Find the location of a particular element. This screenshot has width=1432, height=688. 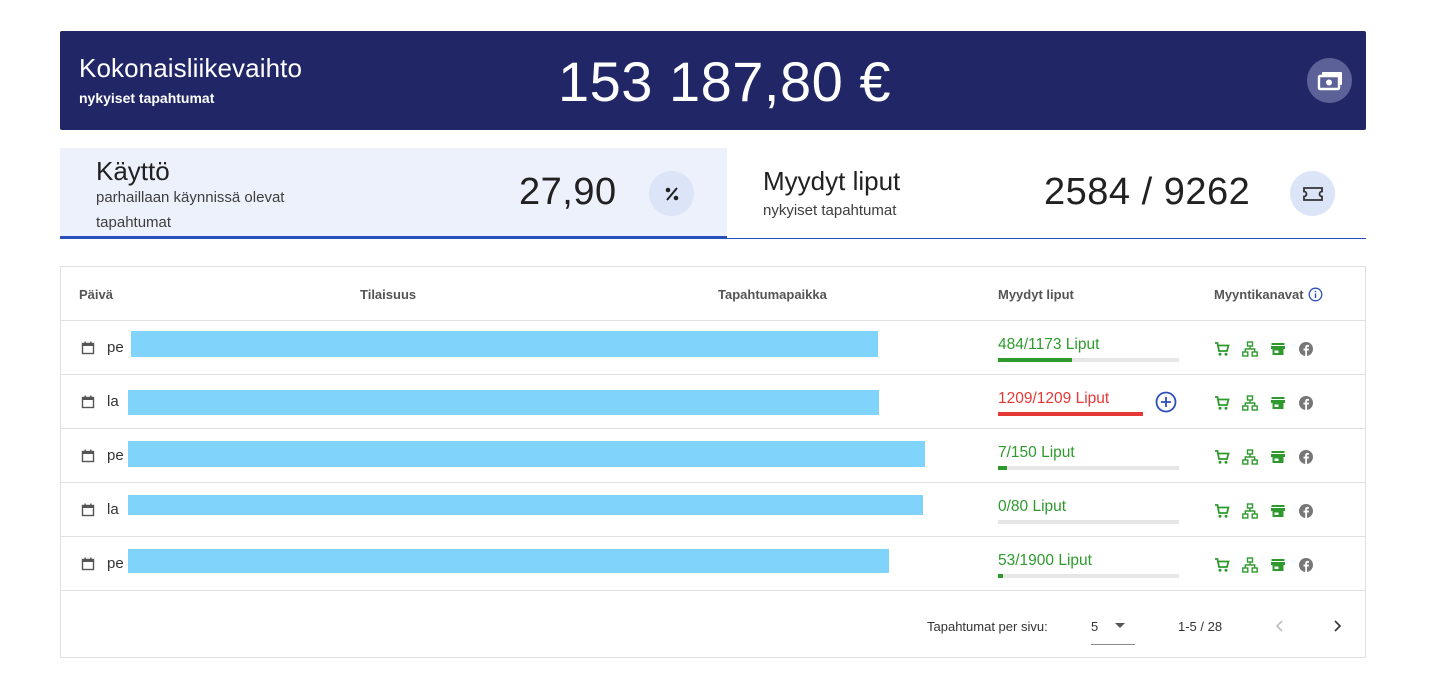

select-underline is located at coordinates (1113, 644).